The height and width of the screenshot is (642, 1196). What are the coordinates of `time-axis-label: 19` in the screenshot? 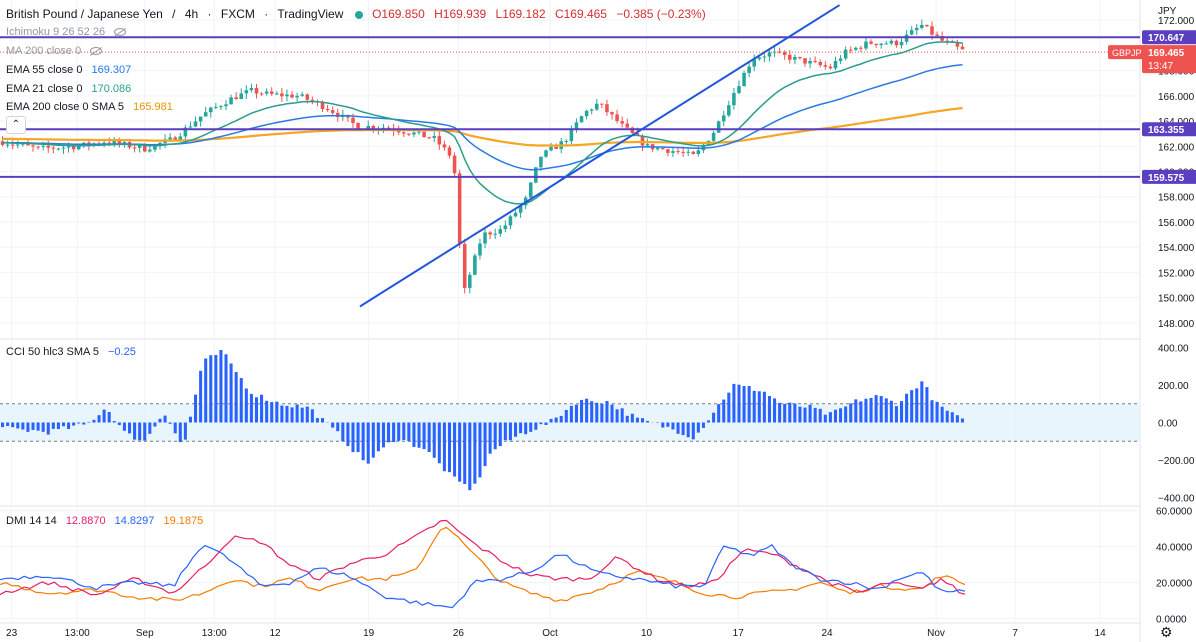 It's located at (369, 633).